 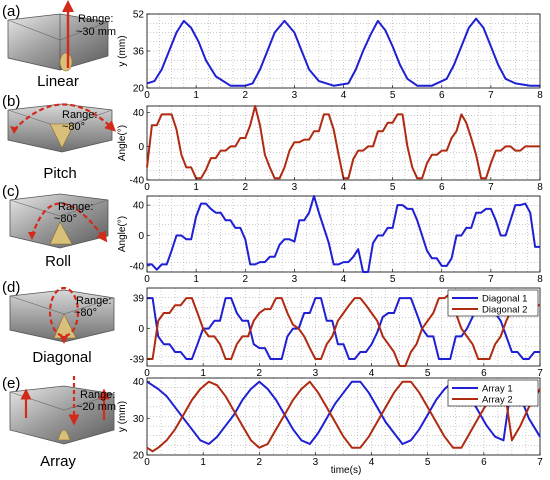 I want to click on diagonal-actuator-shape, so click(x=62, y=316).